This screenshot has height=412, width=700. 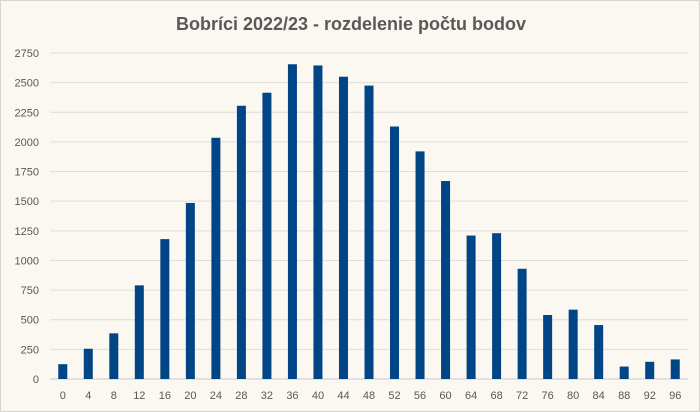 I want to click on y-tick-label: 2000, so click(x=27, y=143).